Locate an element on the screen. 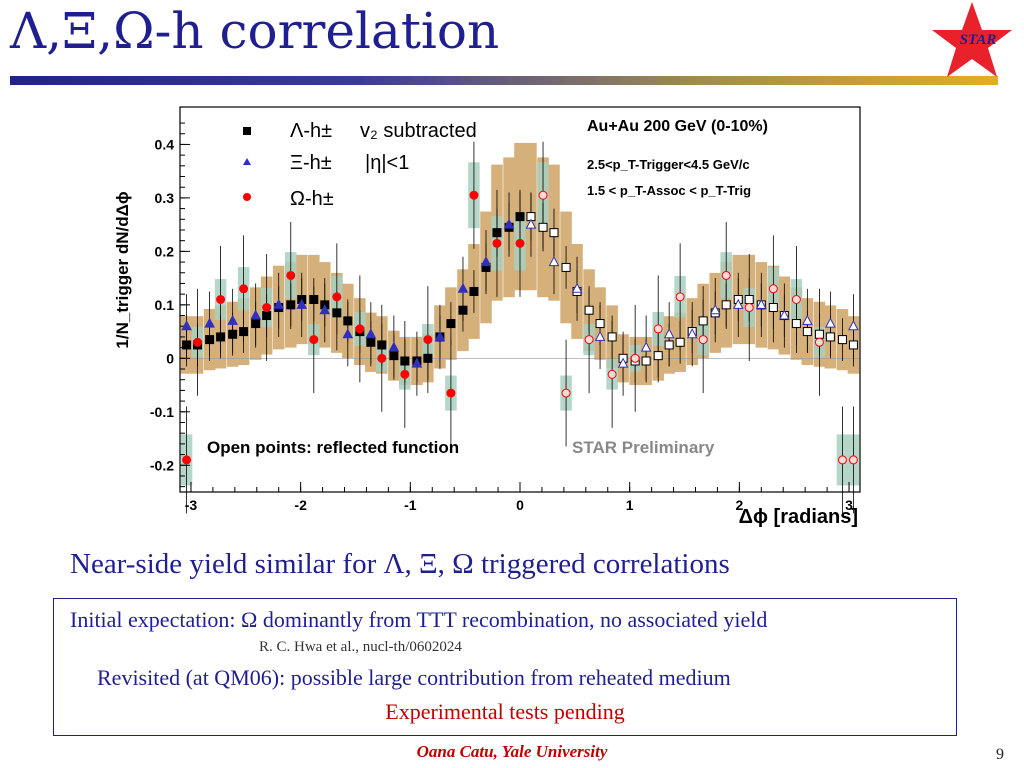  star-logo: STAR is located at coordinates (972, 39).